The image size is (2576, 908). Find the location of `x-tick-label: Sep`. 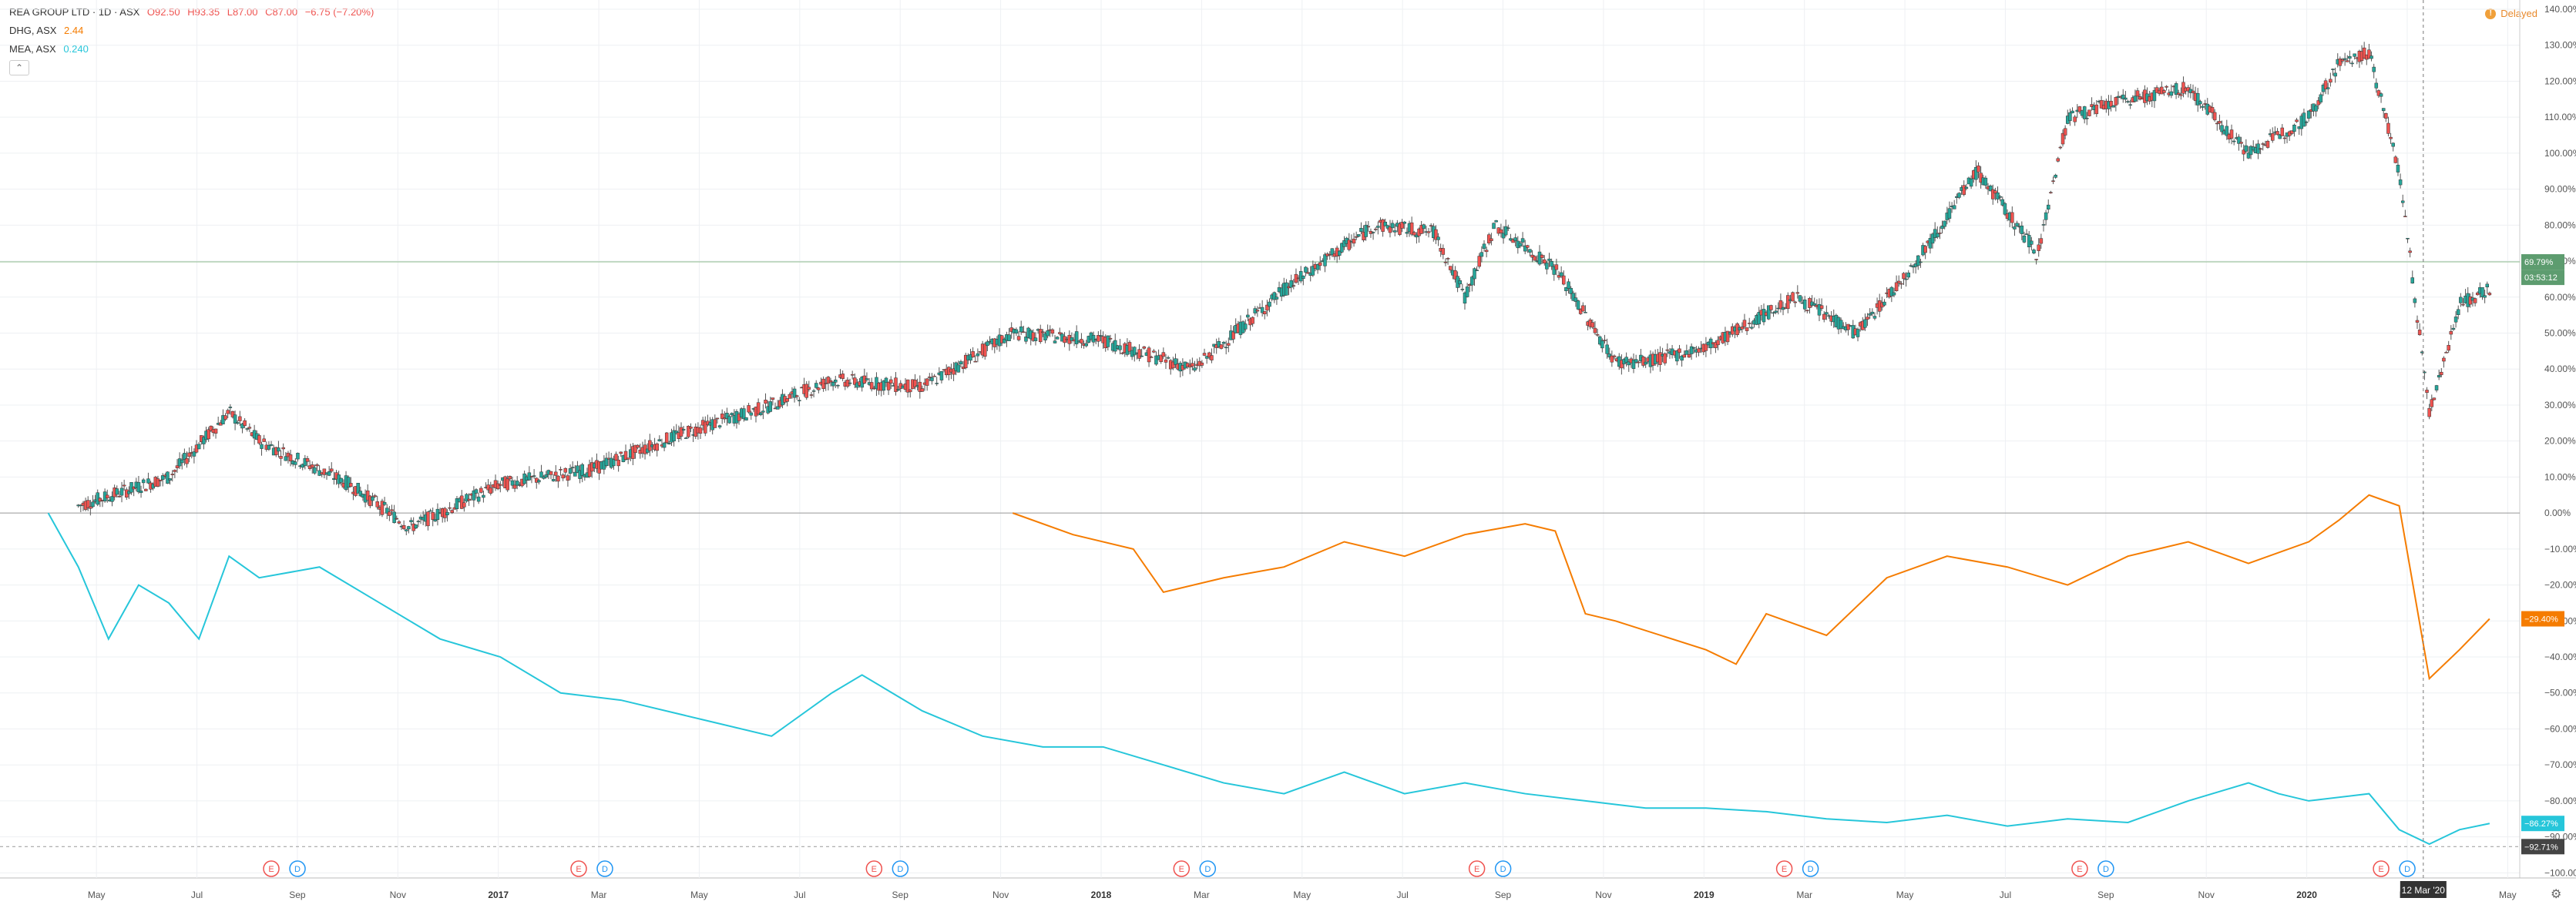

x-tick-label: Sep is located at coordinates (2105, 895).